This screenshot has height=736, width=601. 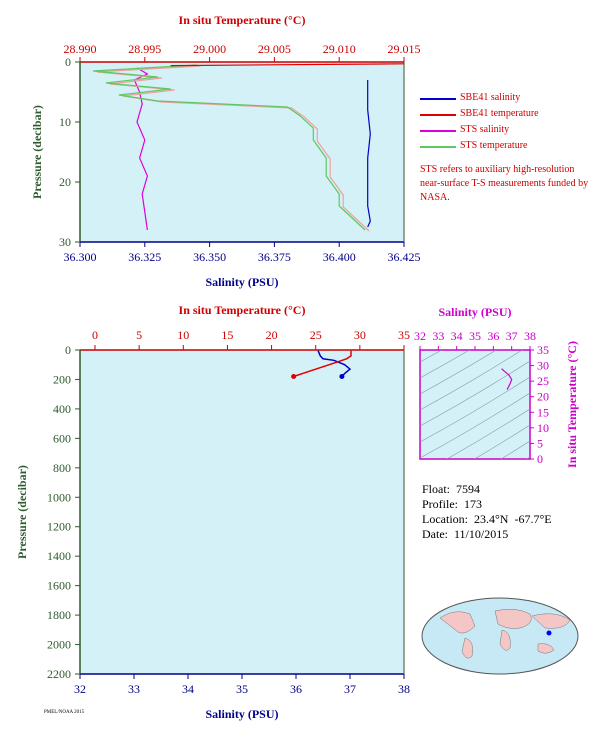 I want to click on temp-tick-label-1: 28.990, so click(x=80, y=49).